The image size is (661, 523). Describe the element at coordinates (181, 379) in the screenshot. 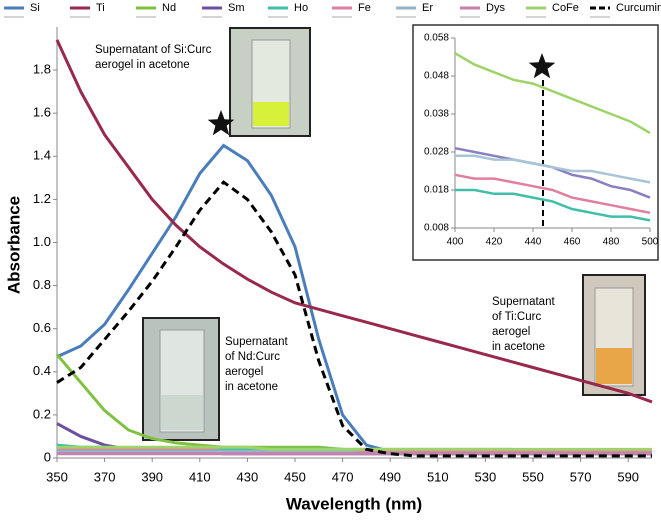

I see `nd-photo` at that location.